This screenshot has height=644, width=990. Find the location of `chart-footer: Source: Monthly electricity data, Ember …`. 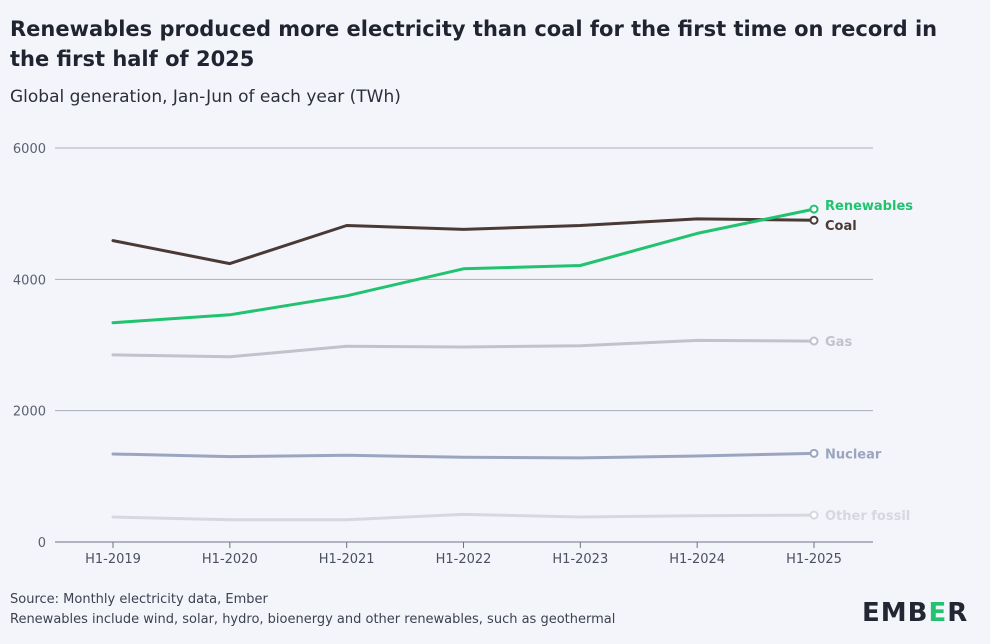

chart-footer: Source: Monthly electricity data, Ember … is located at coordinates (312, 610).